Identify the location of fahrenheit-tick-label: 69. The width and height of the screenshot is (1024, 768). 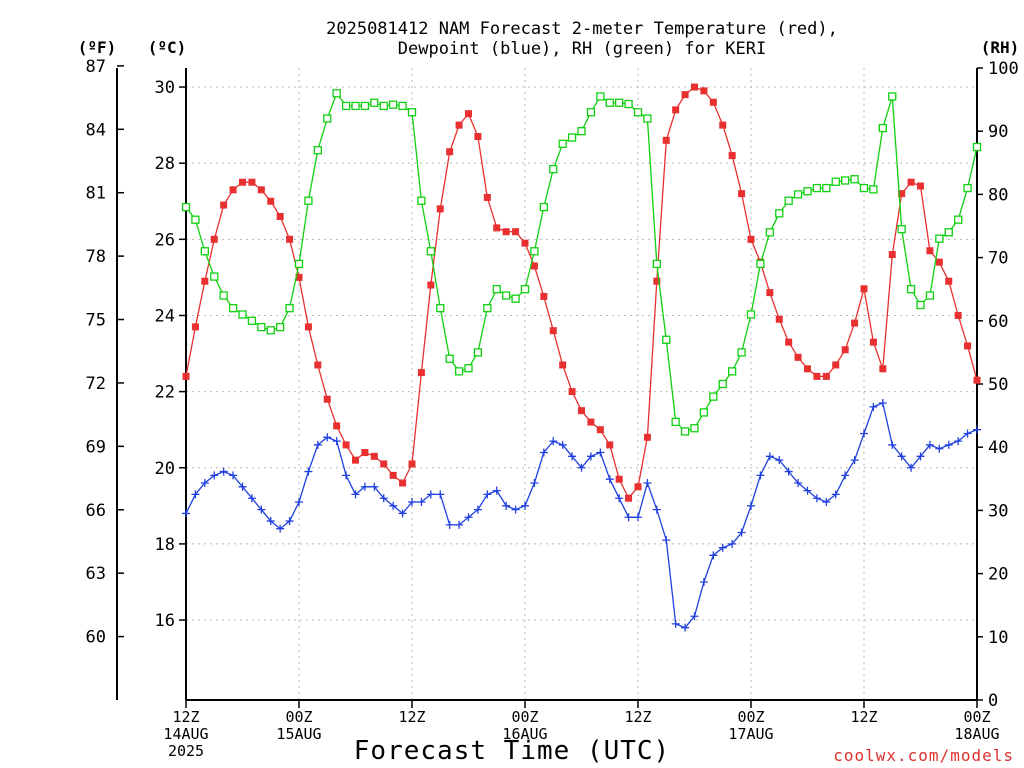
(96, 447).